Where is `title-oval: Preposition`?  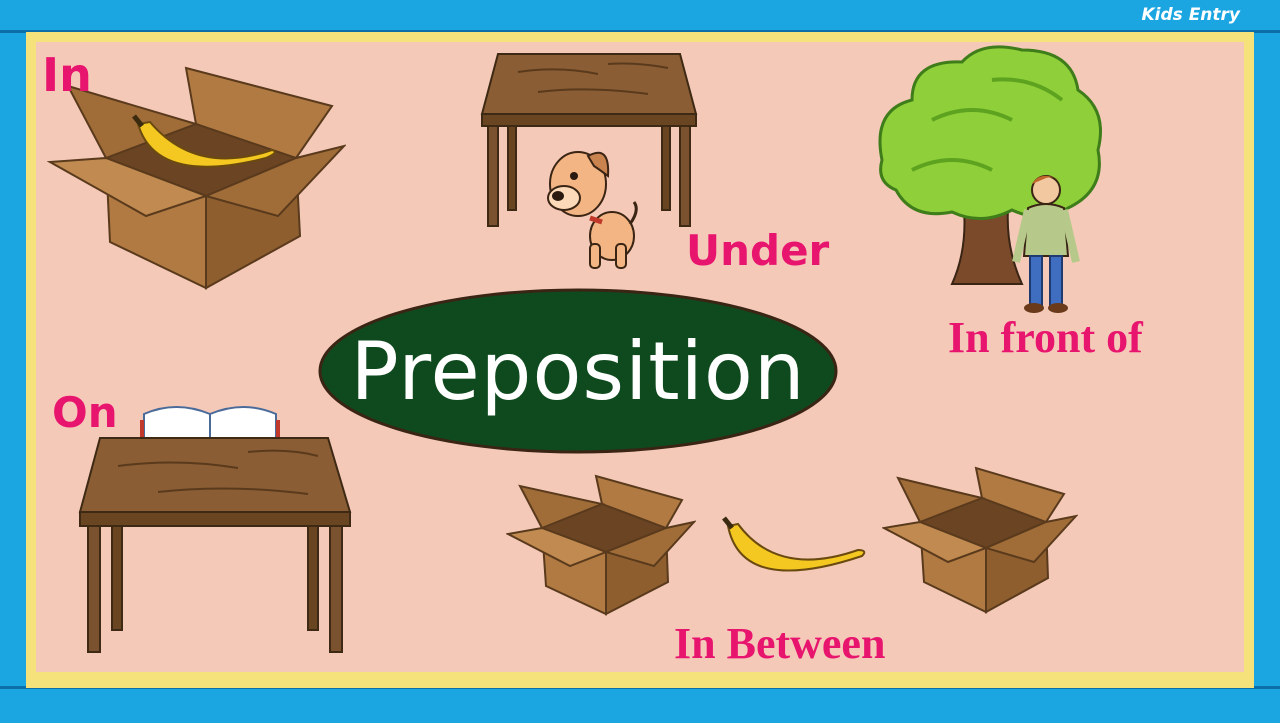
title-oval: Preposition is located at coordinates (578, 371).